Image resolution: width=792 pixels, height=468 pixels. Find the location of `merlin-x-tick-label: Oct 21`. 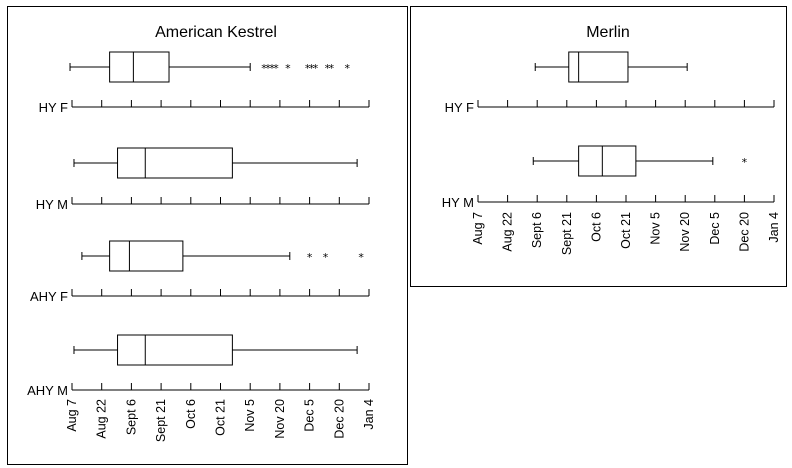

merlin-x-tick-label: Oct 21 is located at coordinates (626, 230).